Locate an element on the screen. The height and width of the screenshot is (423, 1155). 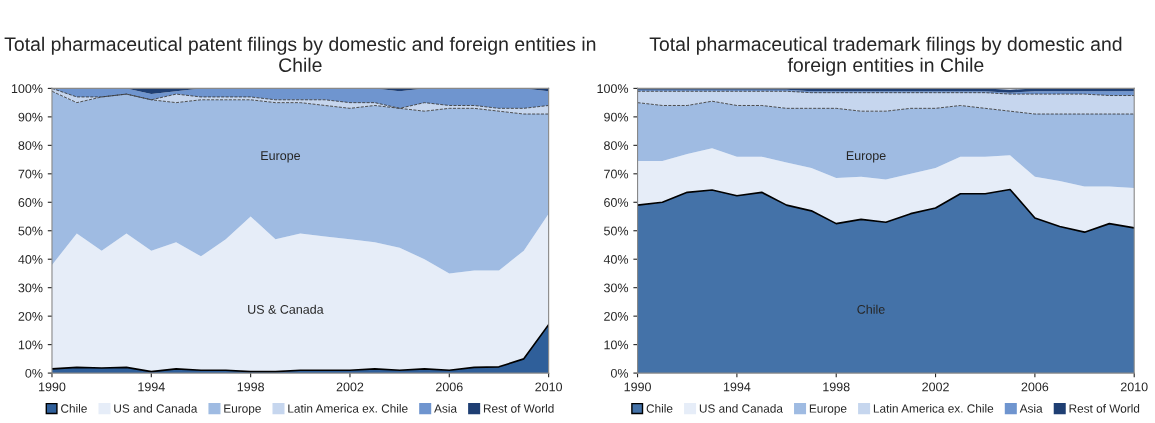
annotation: Chile is located at coordinates (871, 309).